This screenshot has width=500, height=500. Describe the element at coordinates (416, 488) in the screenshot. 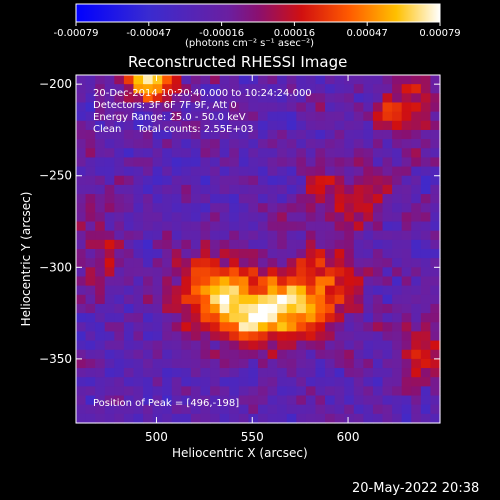

I see `date-stamp: 20-May-2022 20:38` at that location.